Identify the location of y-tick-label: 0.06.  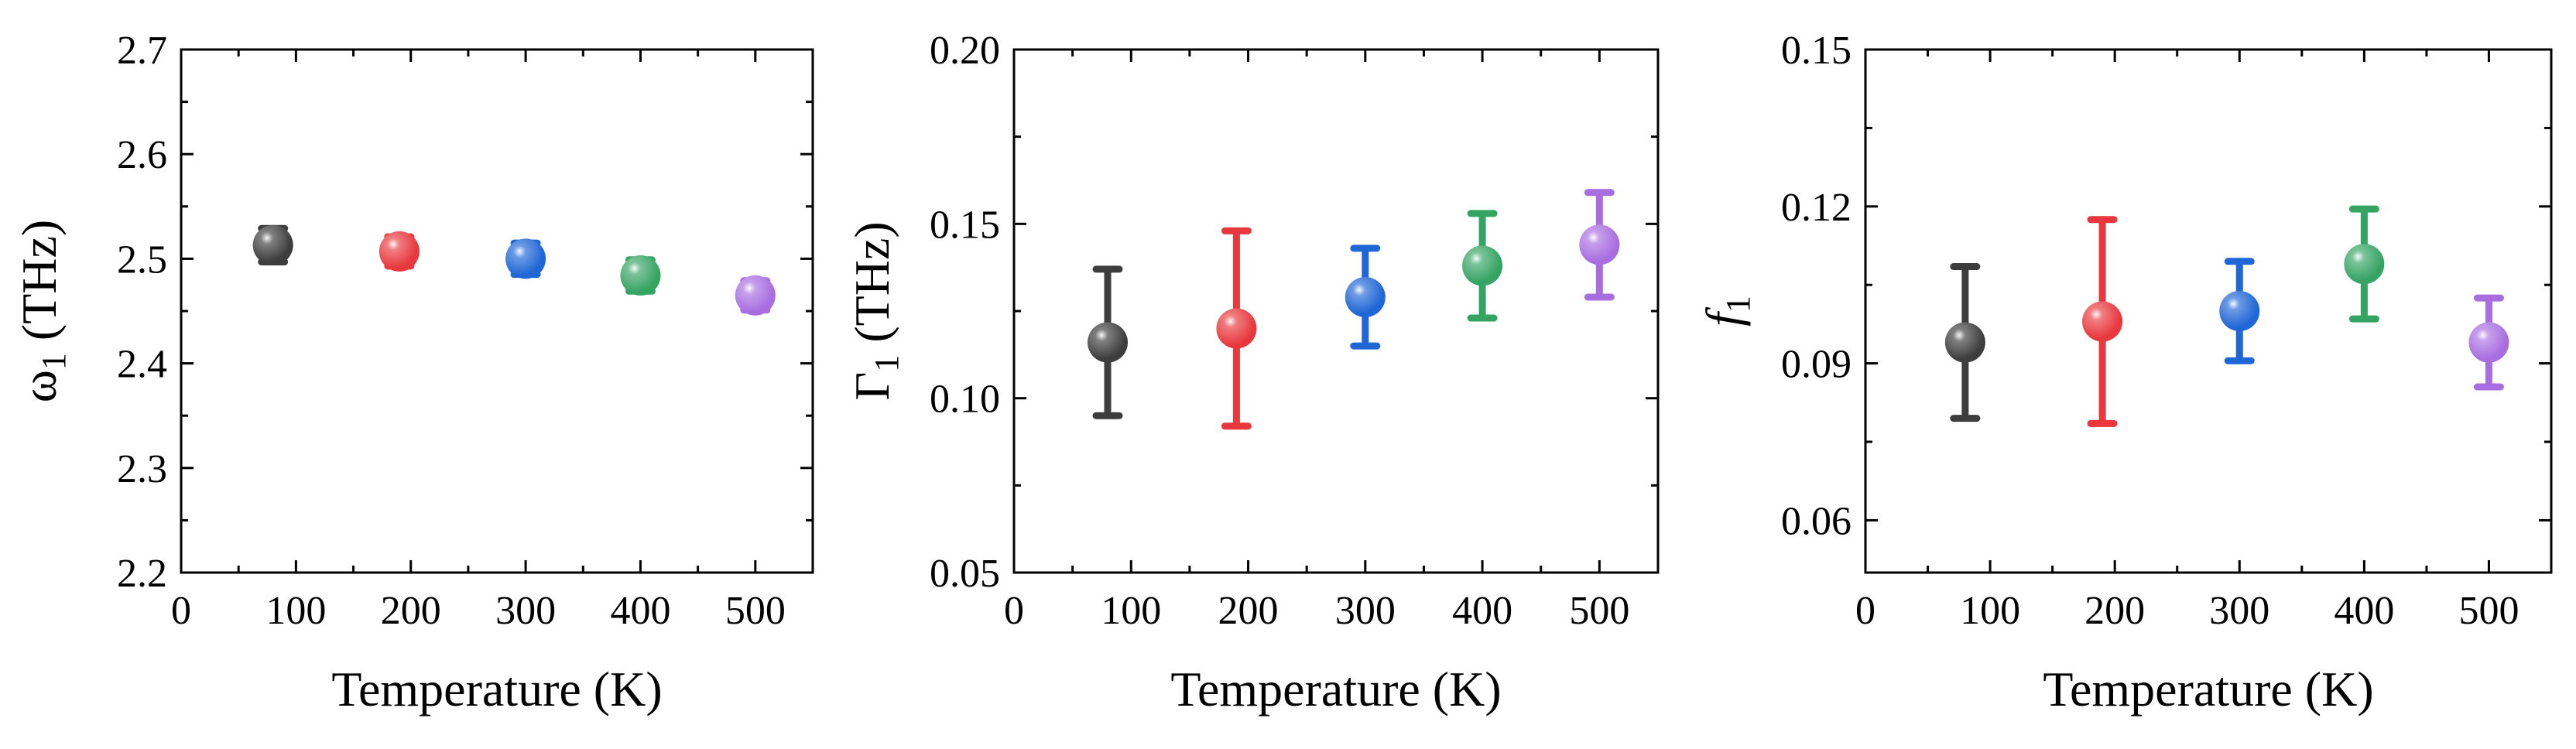
(1816, 521).